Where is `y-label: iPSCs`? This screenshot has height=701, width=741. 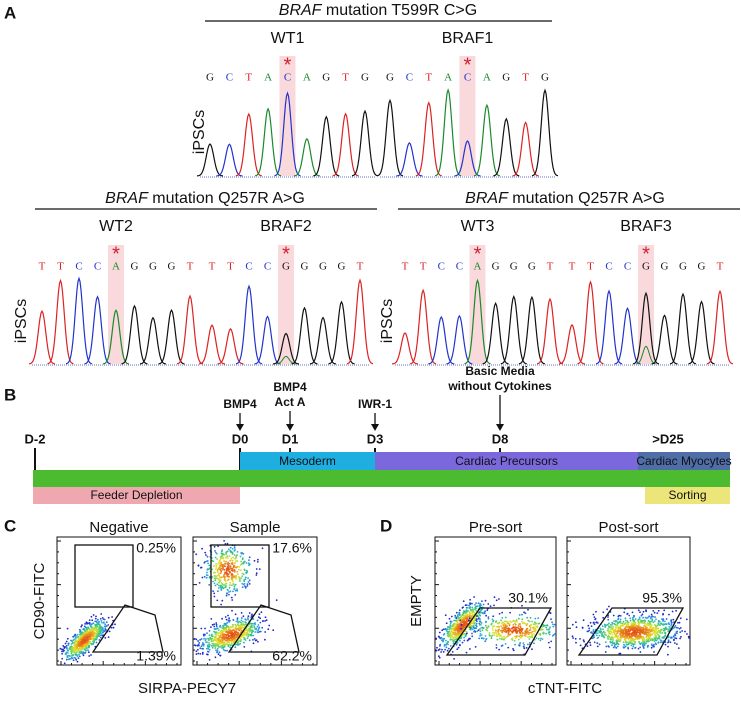 y-label: iPSCs is located at coordinates (21, 321).